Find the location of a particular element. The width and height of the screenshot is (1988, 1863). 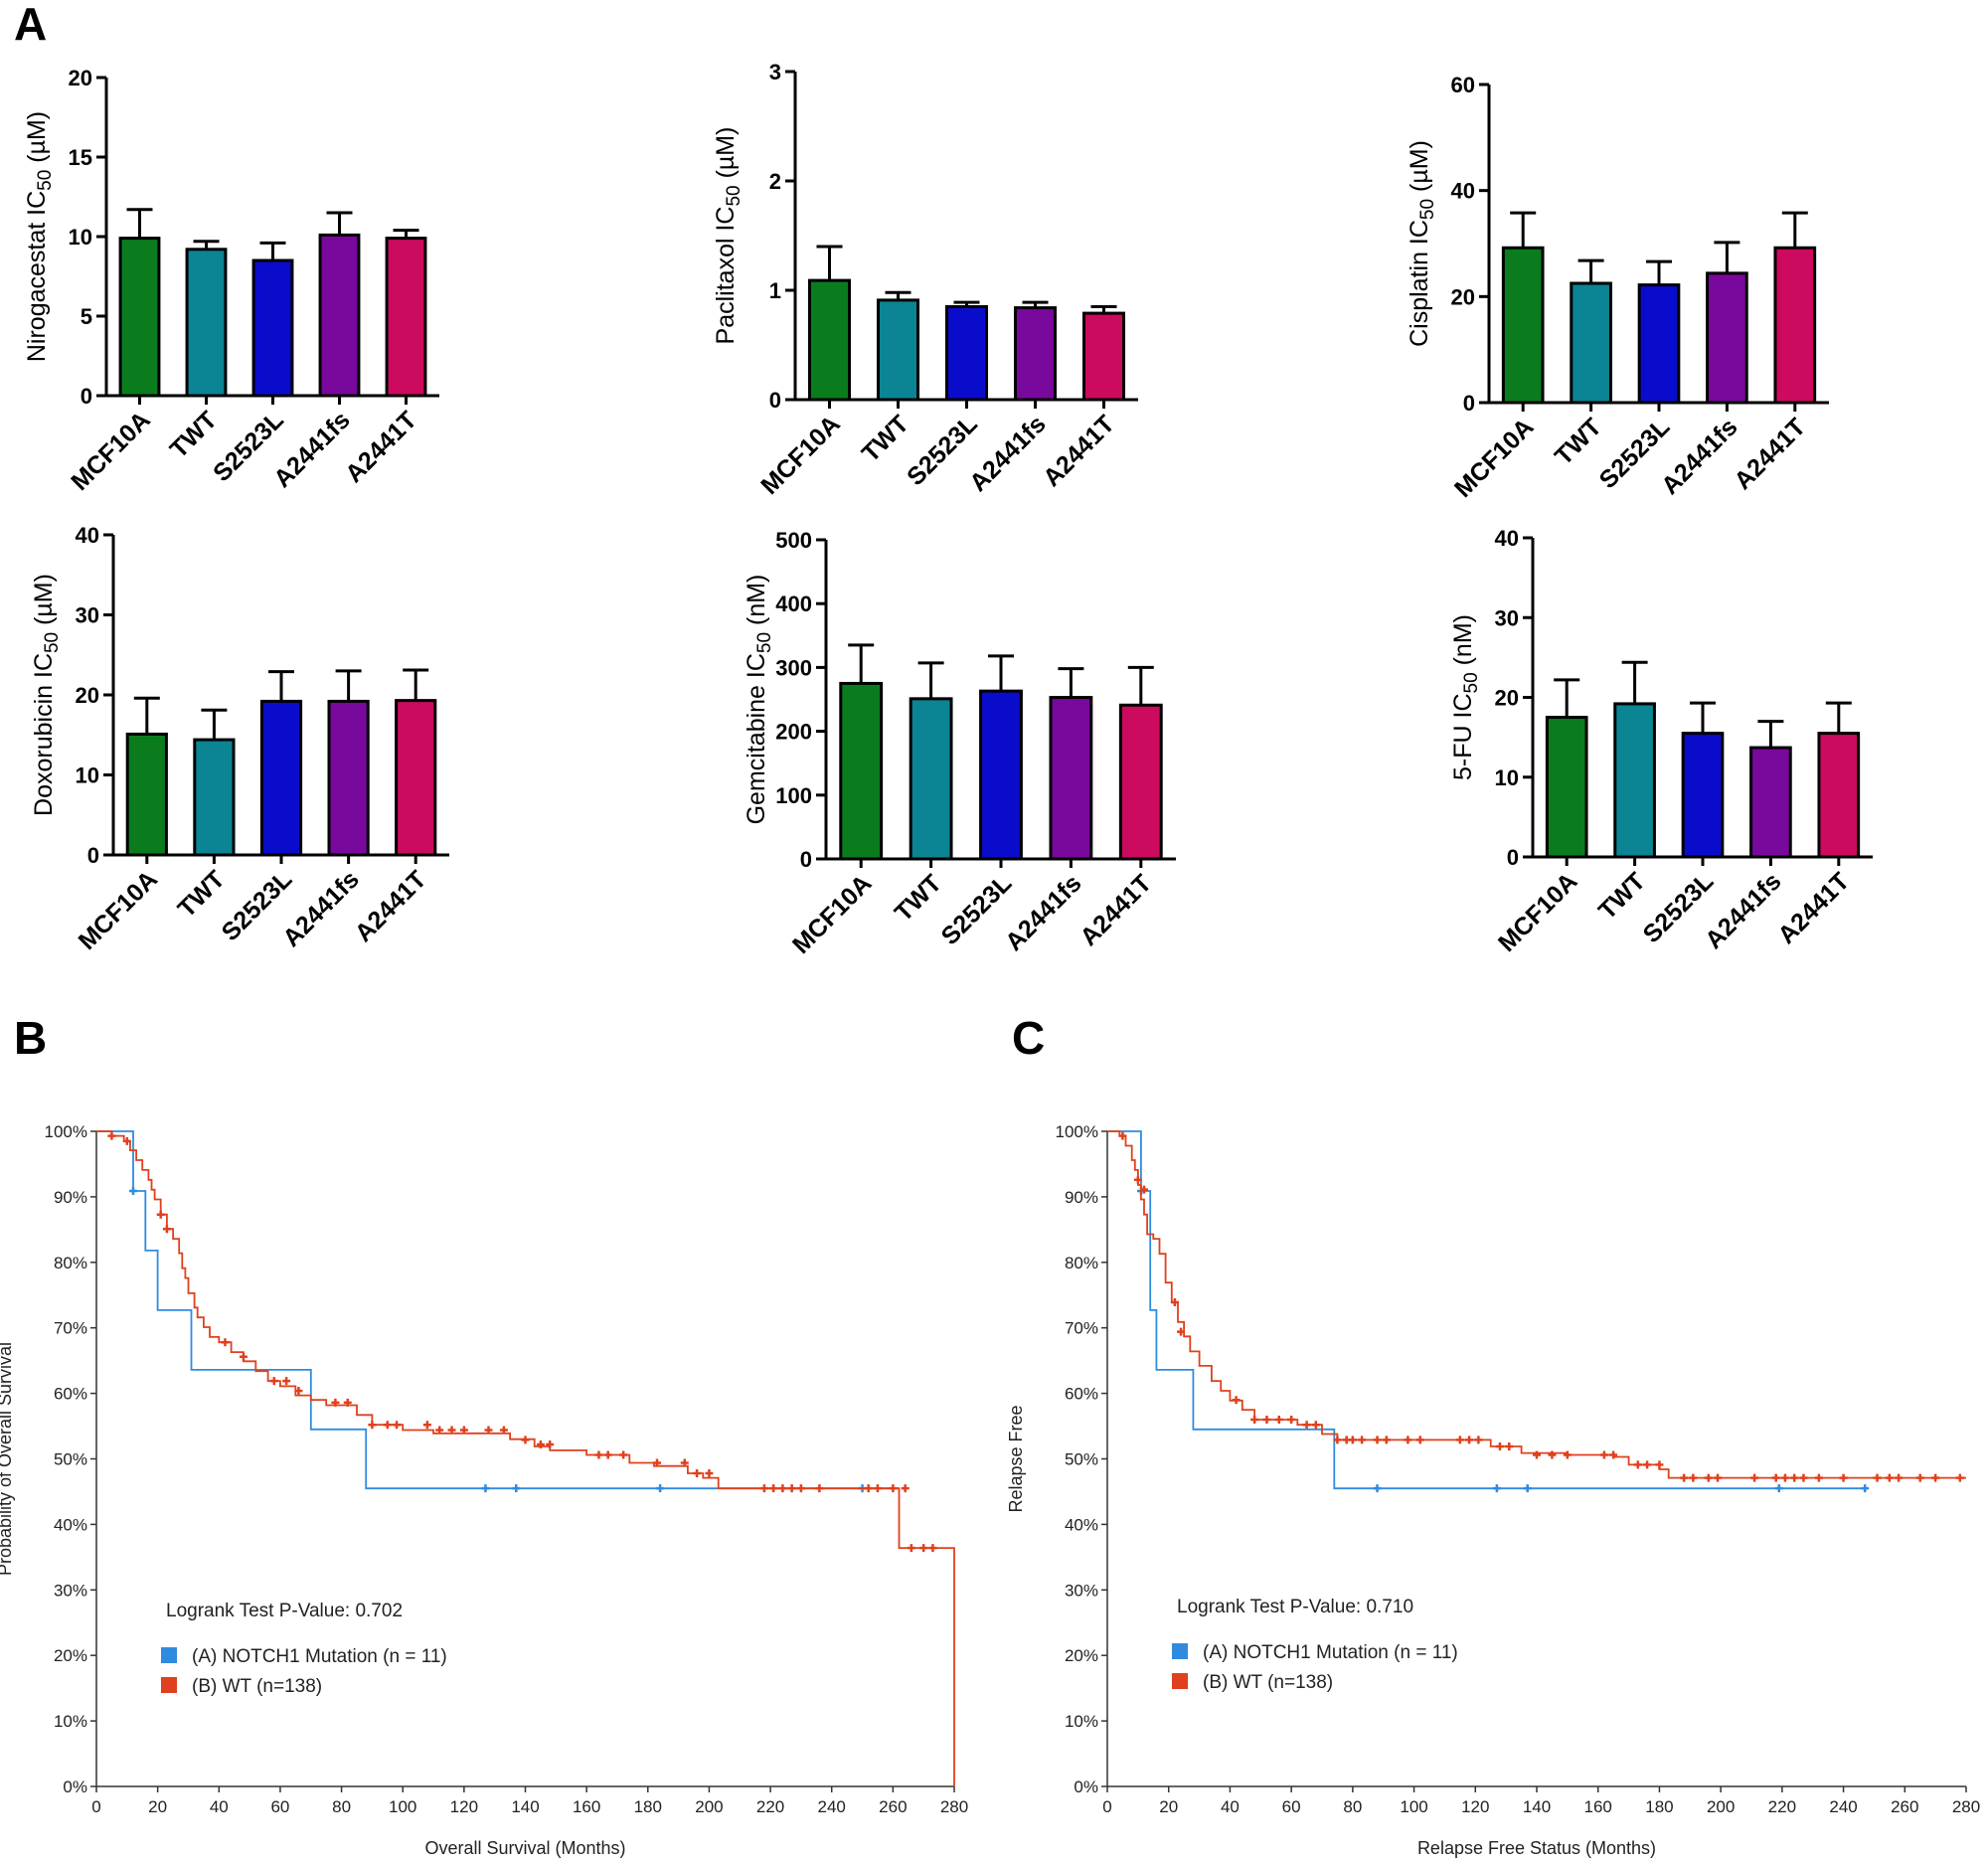

y-axis-label-unit: (µM) is located at coordinates (37, 140).